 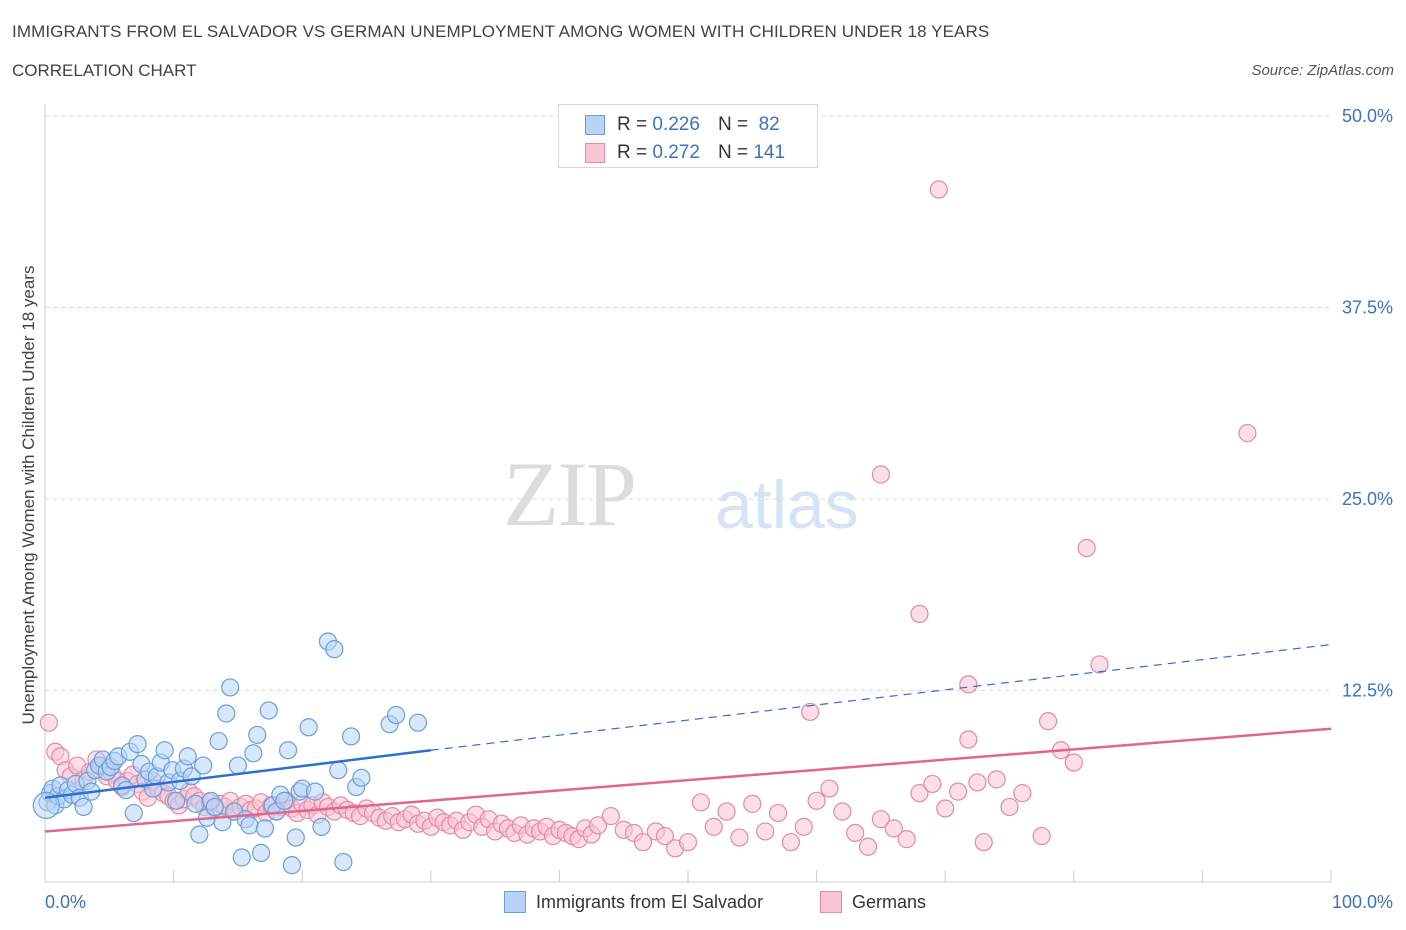 I want to click on x-ticks, so click(x=688, y=876).